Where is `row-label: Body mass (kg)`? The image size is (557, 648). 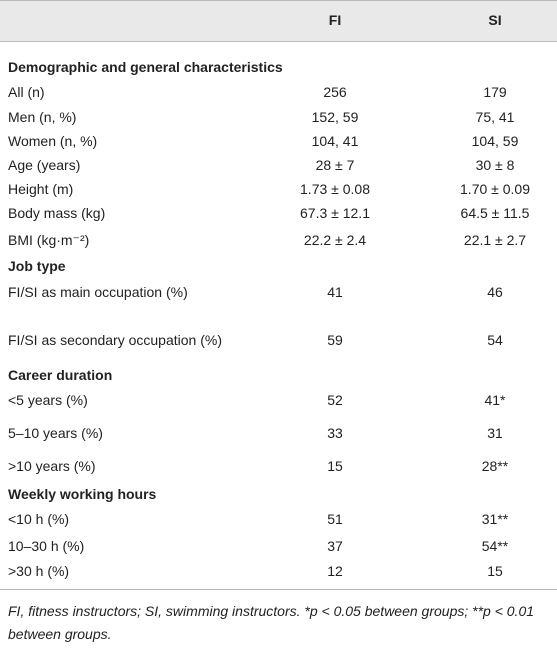
row-label: Body mass (kg) is located at coordinates (57, 213).